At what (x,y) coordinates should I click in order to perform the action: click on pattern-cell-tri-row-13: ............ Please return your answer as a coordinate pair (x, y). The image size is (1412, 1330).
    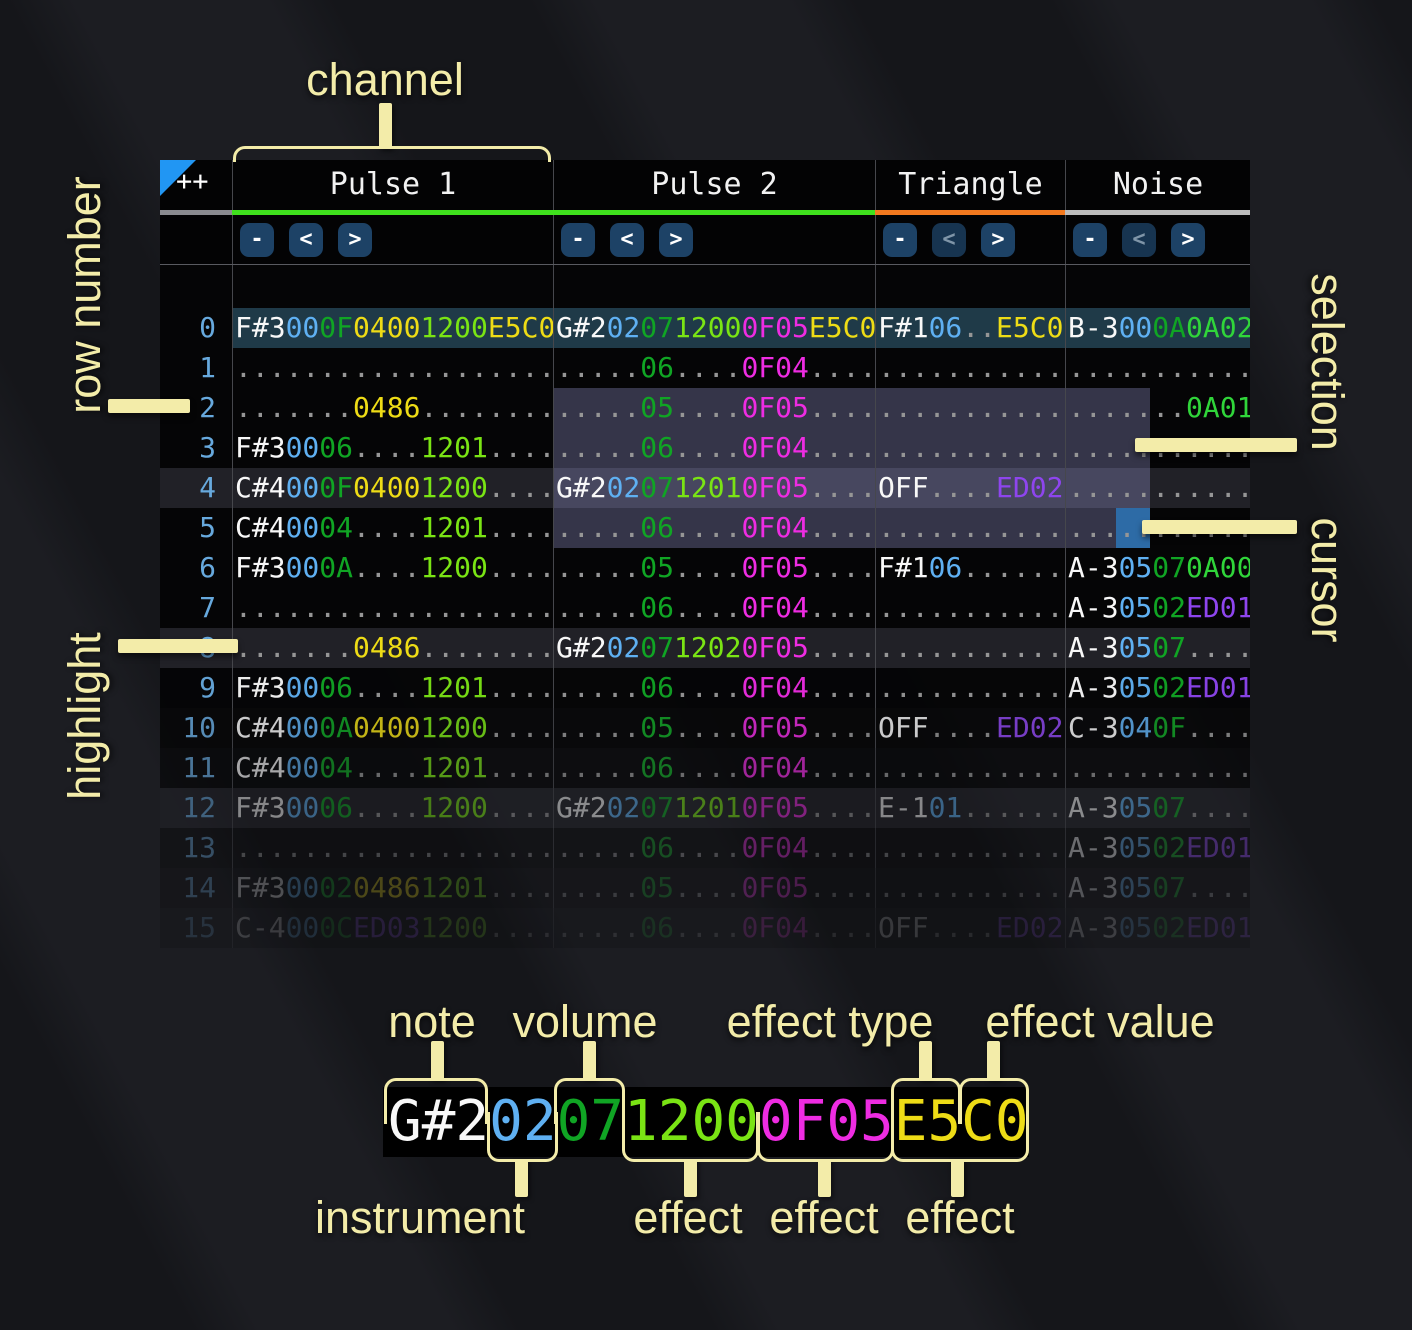
    Looking at the image, I should click on (970, 848).